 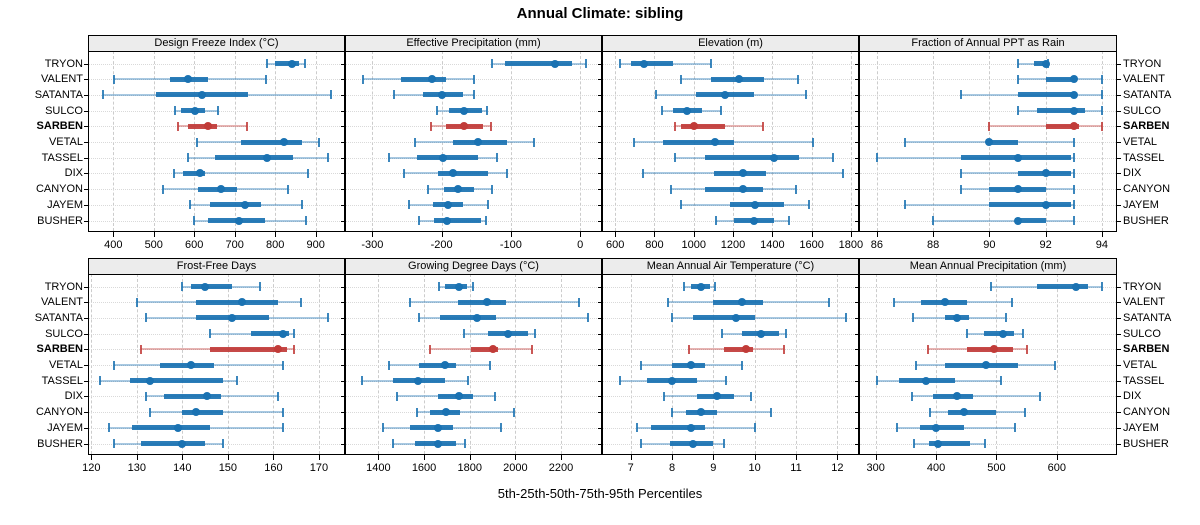 What do you see at coordinates (73, 173) in the screenshot?
I see `site-label-left-dix: DIX` at bounding box center [73, 173].